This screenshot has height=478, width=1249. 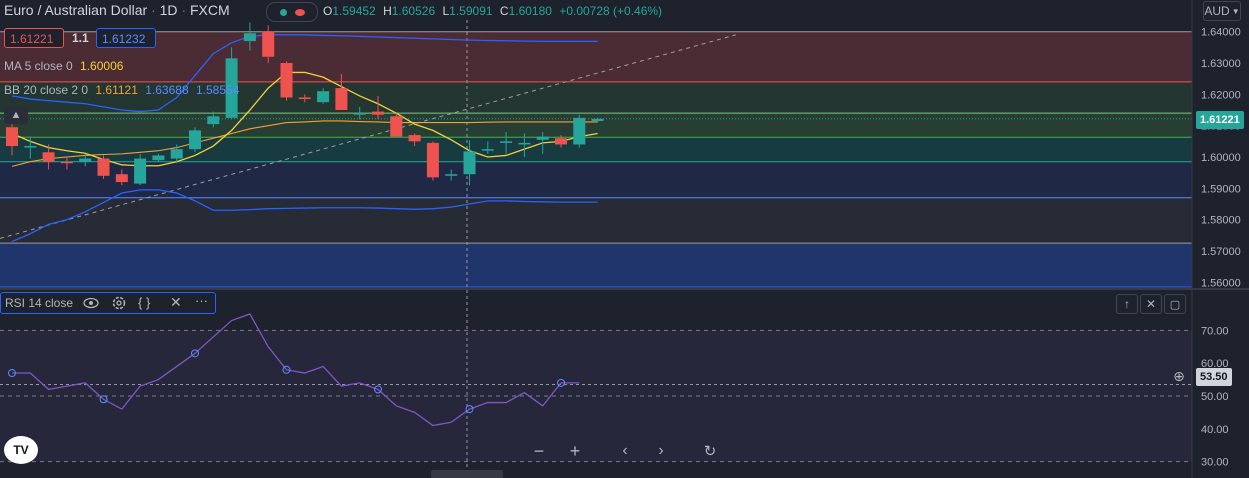 What do you see at coordinates (1221, 189) in the screenshot?
I see `price-axis-tick: 1.59000` at bounding box center [1221, 189].